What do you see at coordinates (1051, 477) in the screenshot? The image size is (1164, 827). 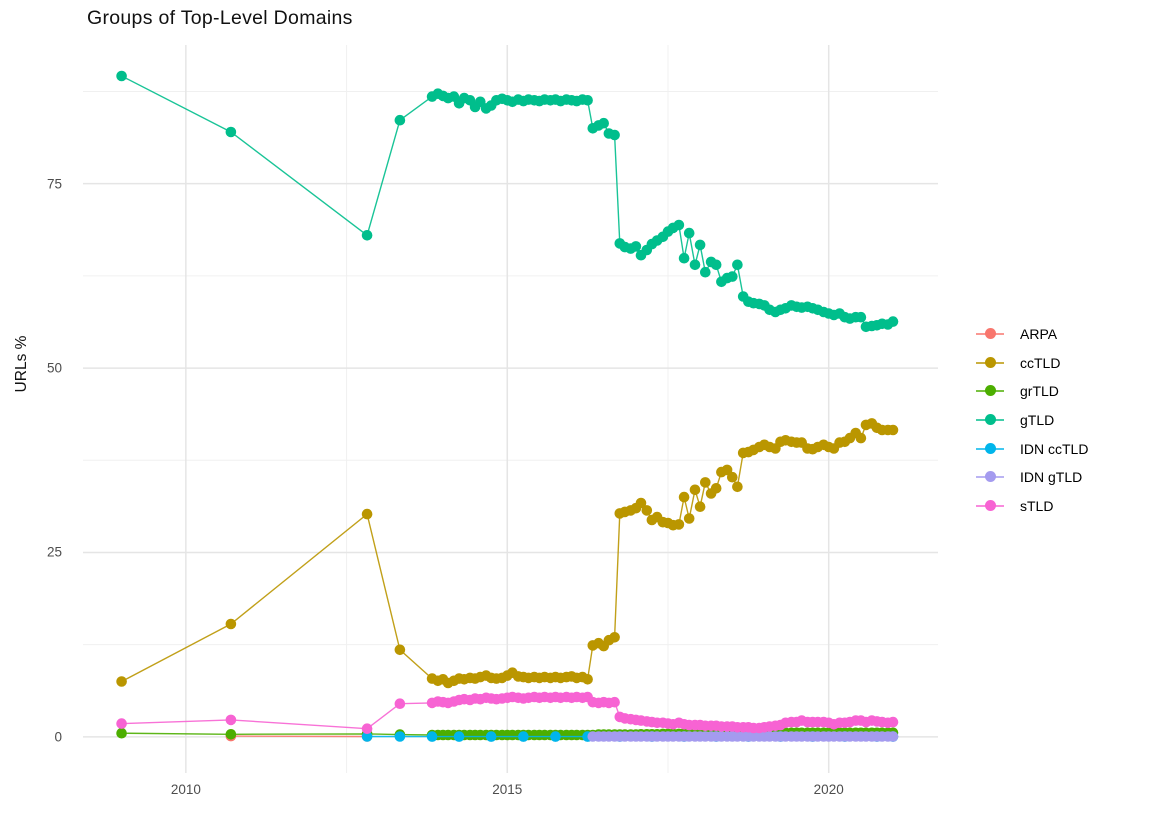 I see `legend-label: IDN gTLD` at bounding box center [1051, 477].